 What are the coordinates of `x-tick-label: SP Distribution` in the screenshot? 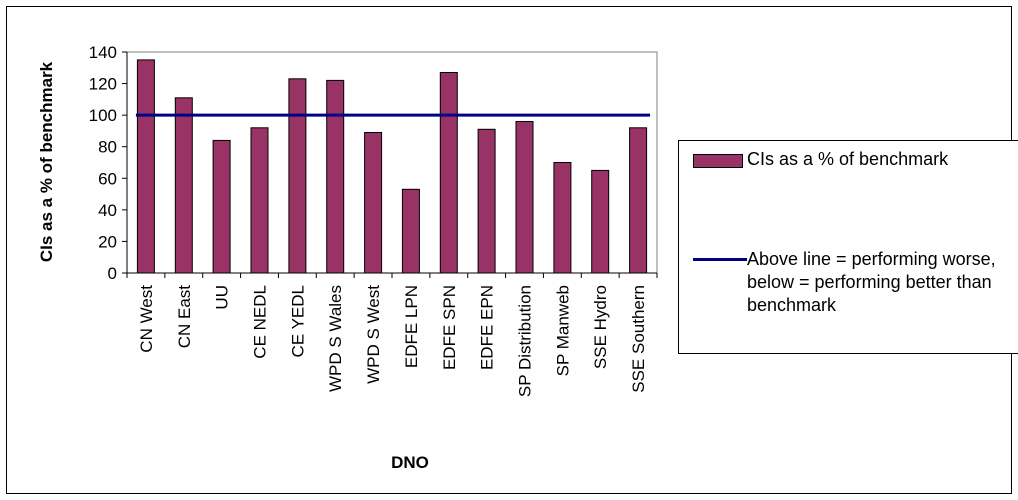 It's located at (525, 341).